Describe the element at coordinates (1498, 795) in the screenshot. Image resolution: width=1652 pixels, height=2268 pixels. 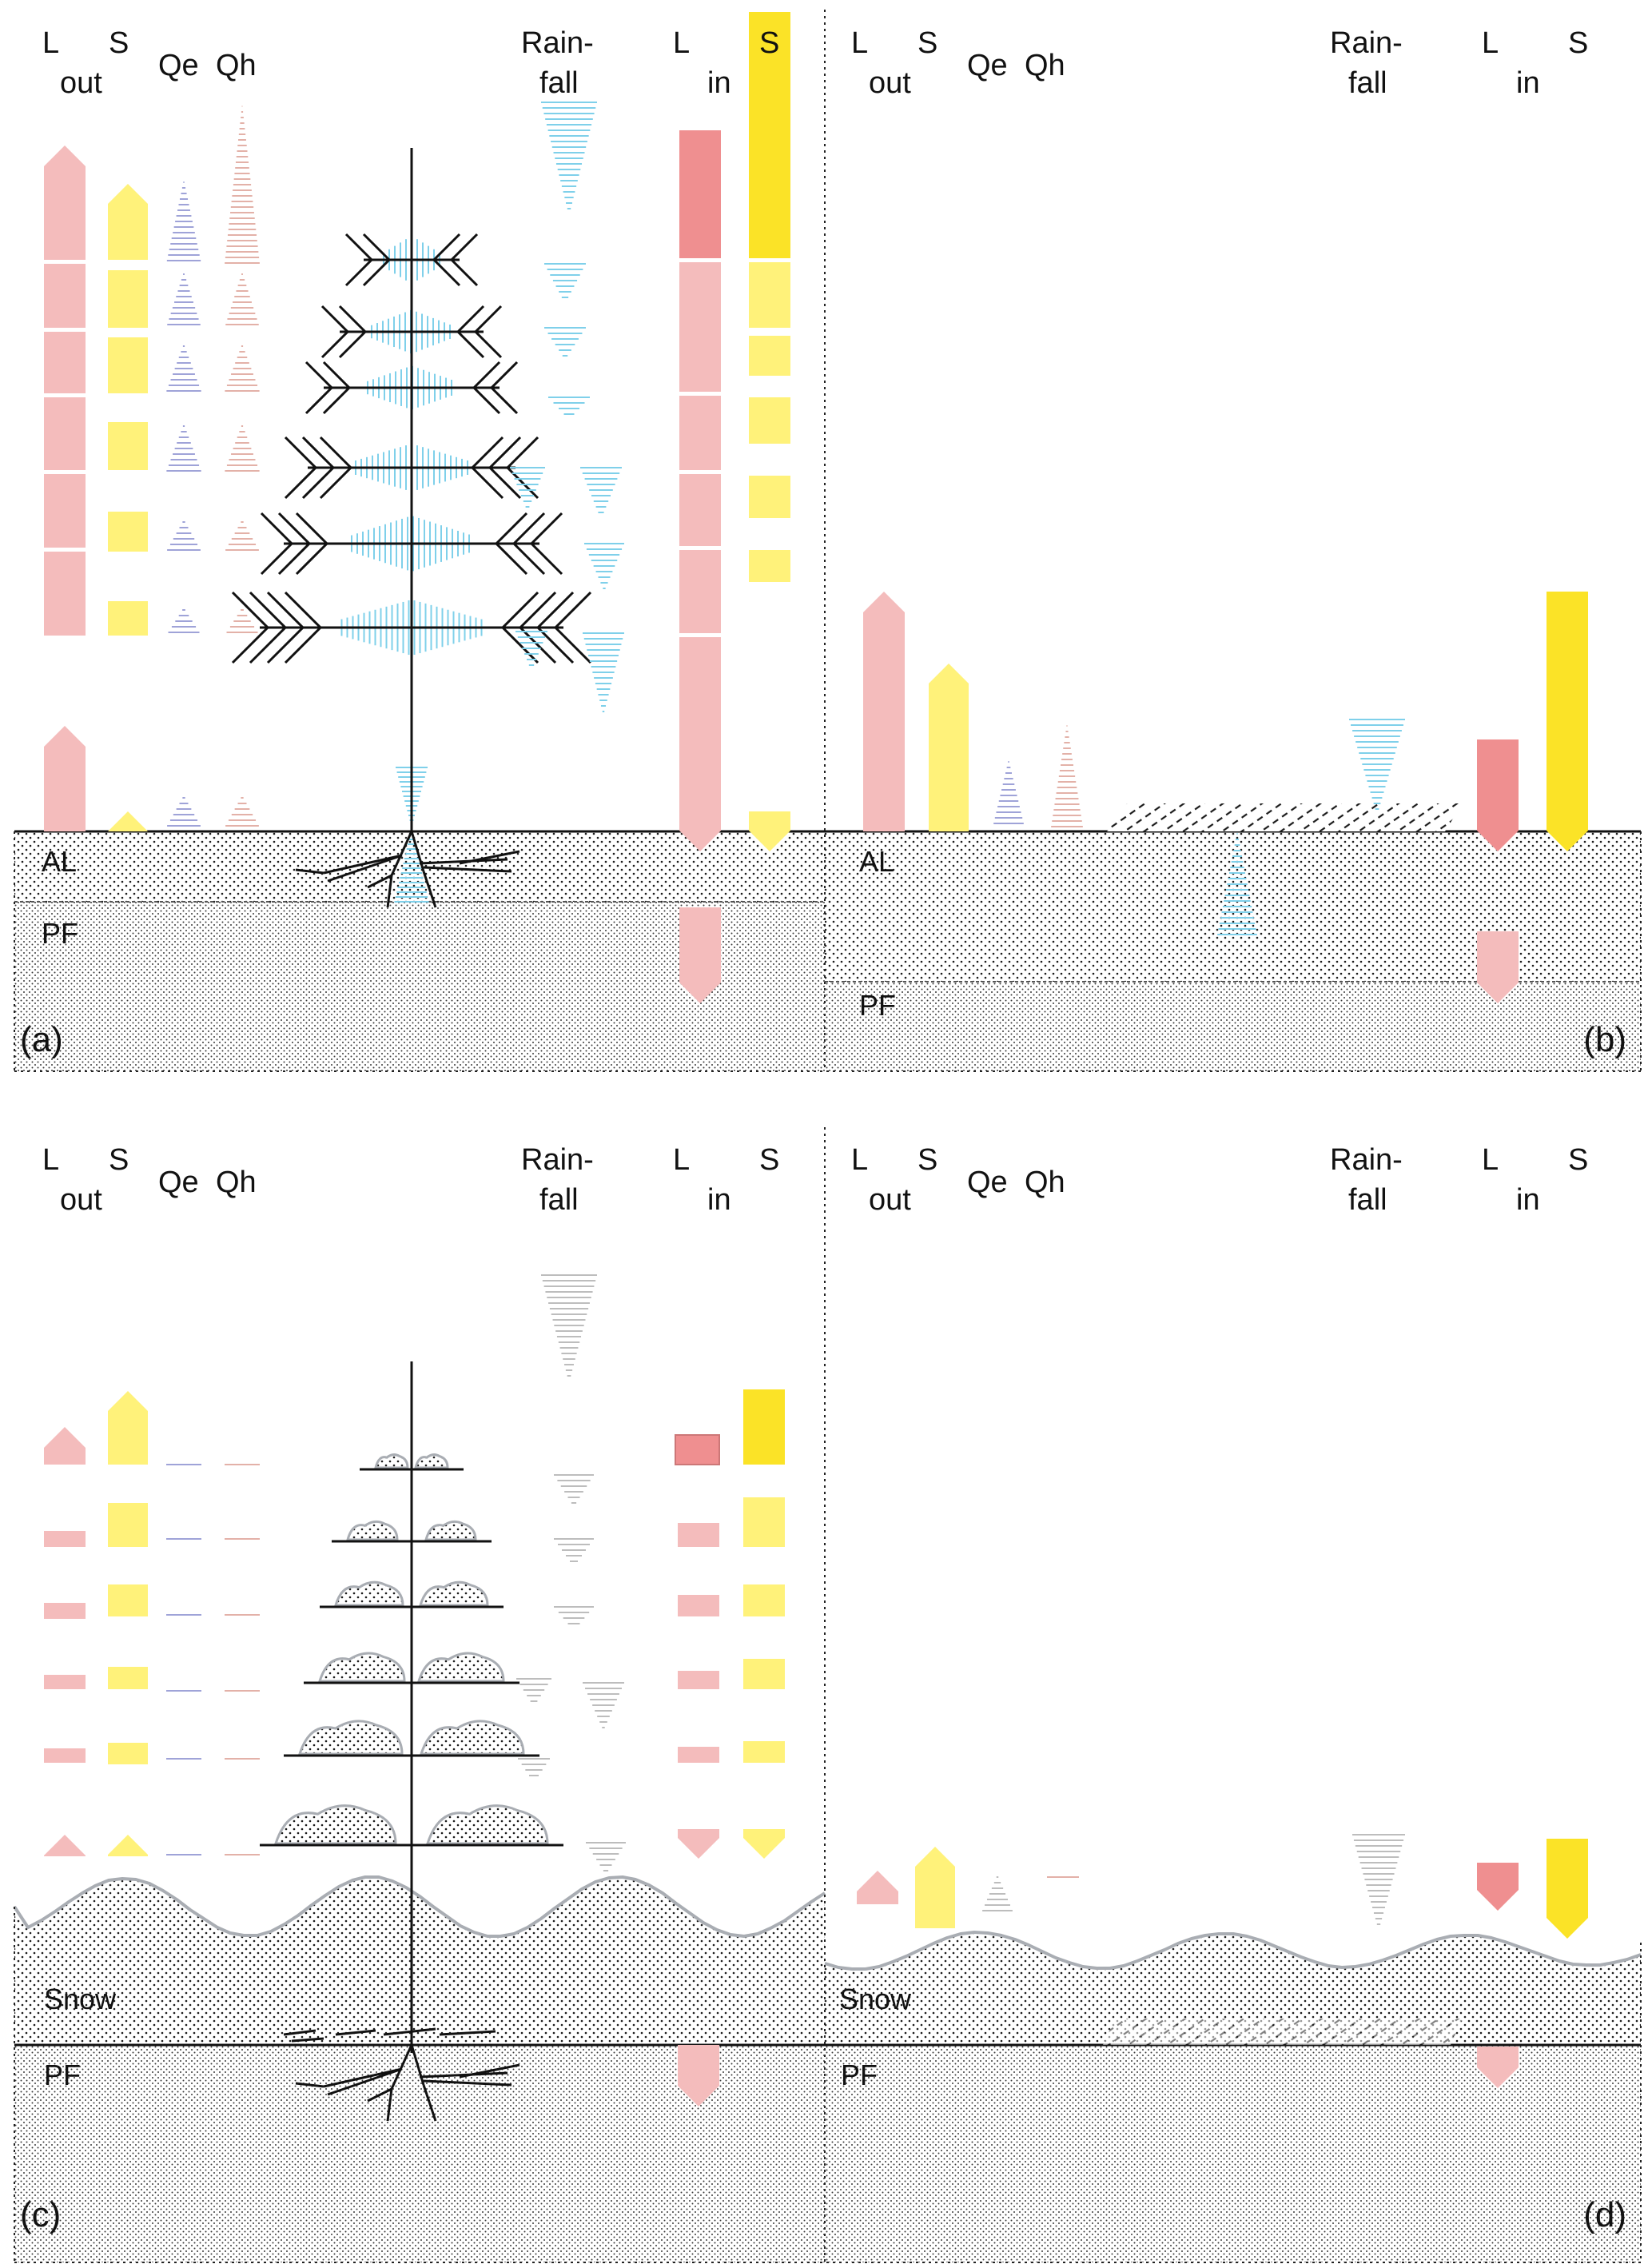
I see `panel-b-l-in` at that location.